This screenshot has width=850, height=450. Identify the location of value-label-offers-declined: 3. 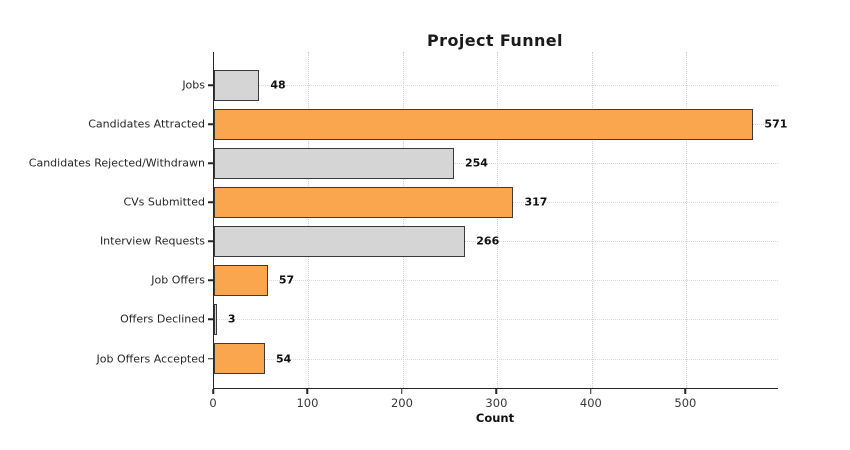
(231, 319).